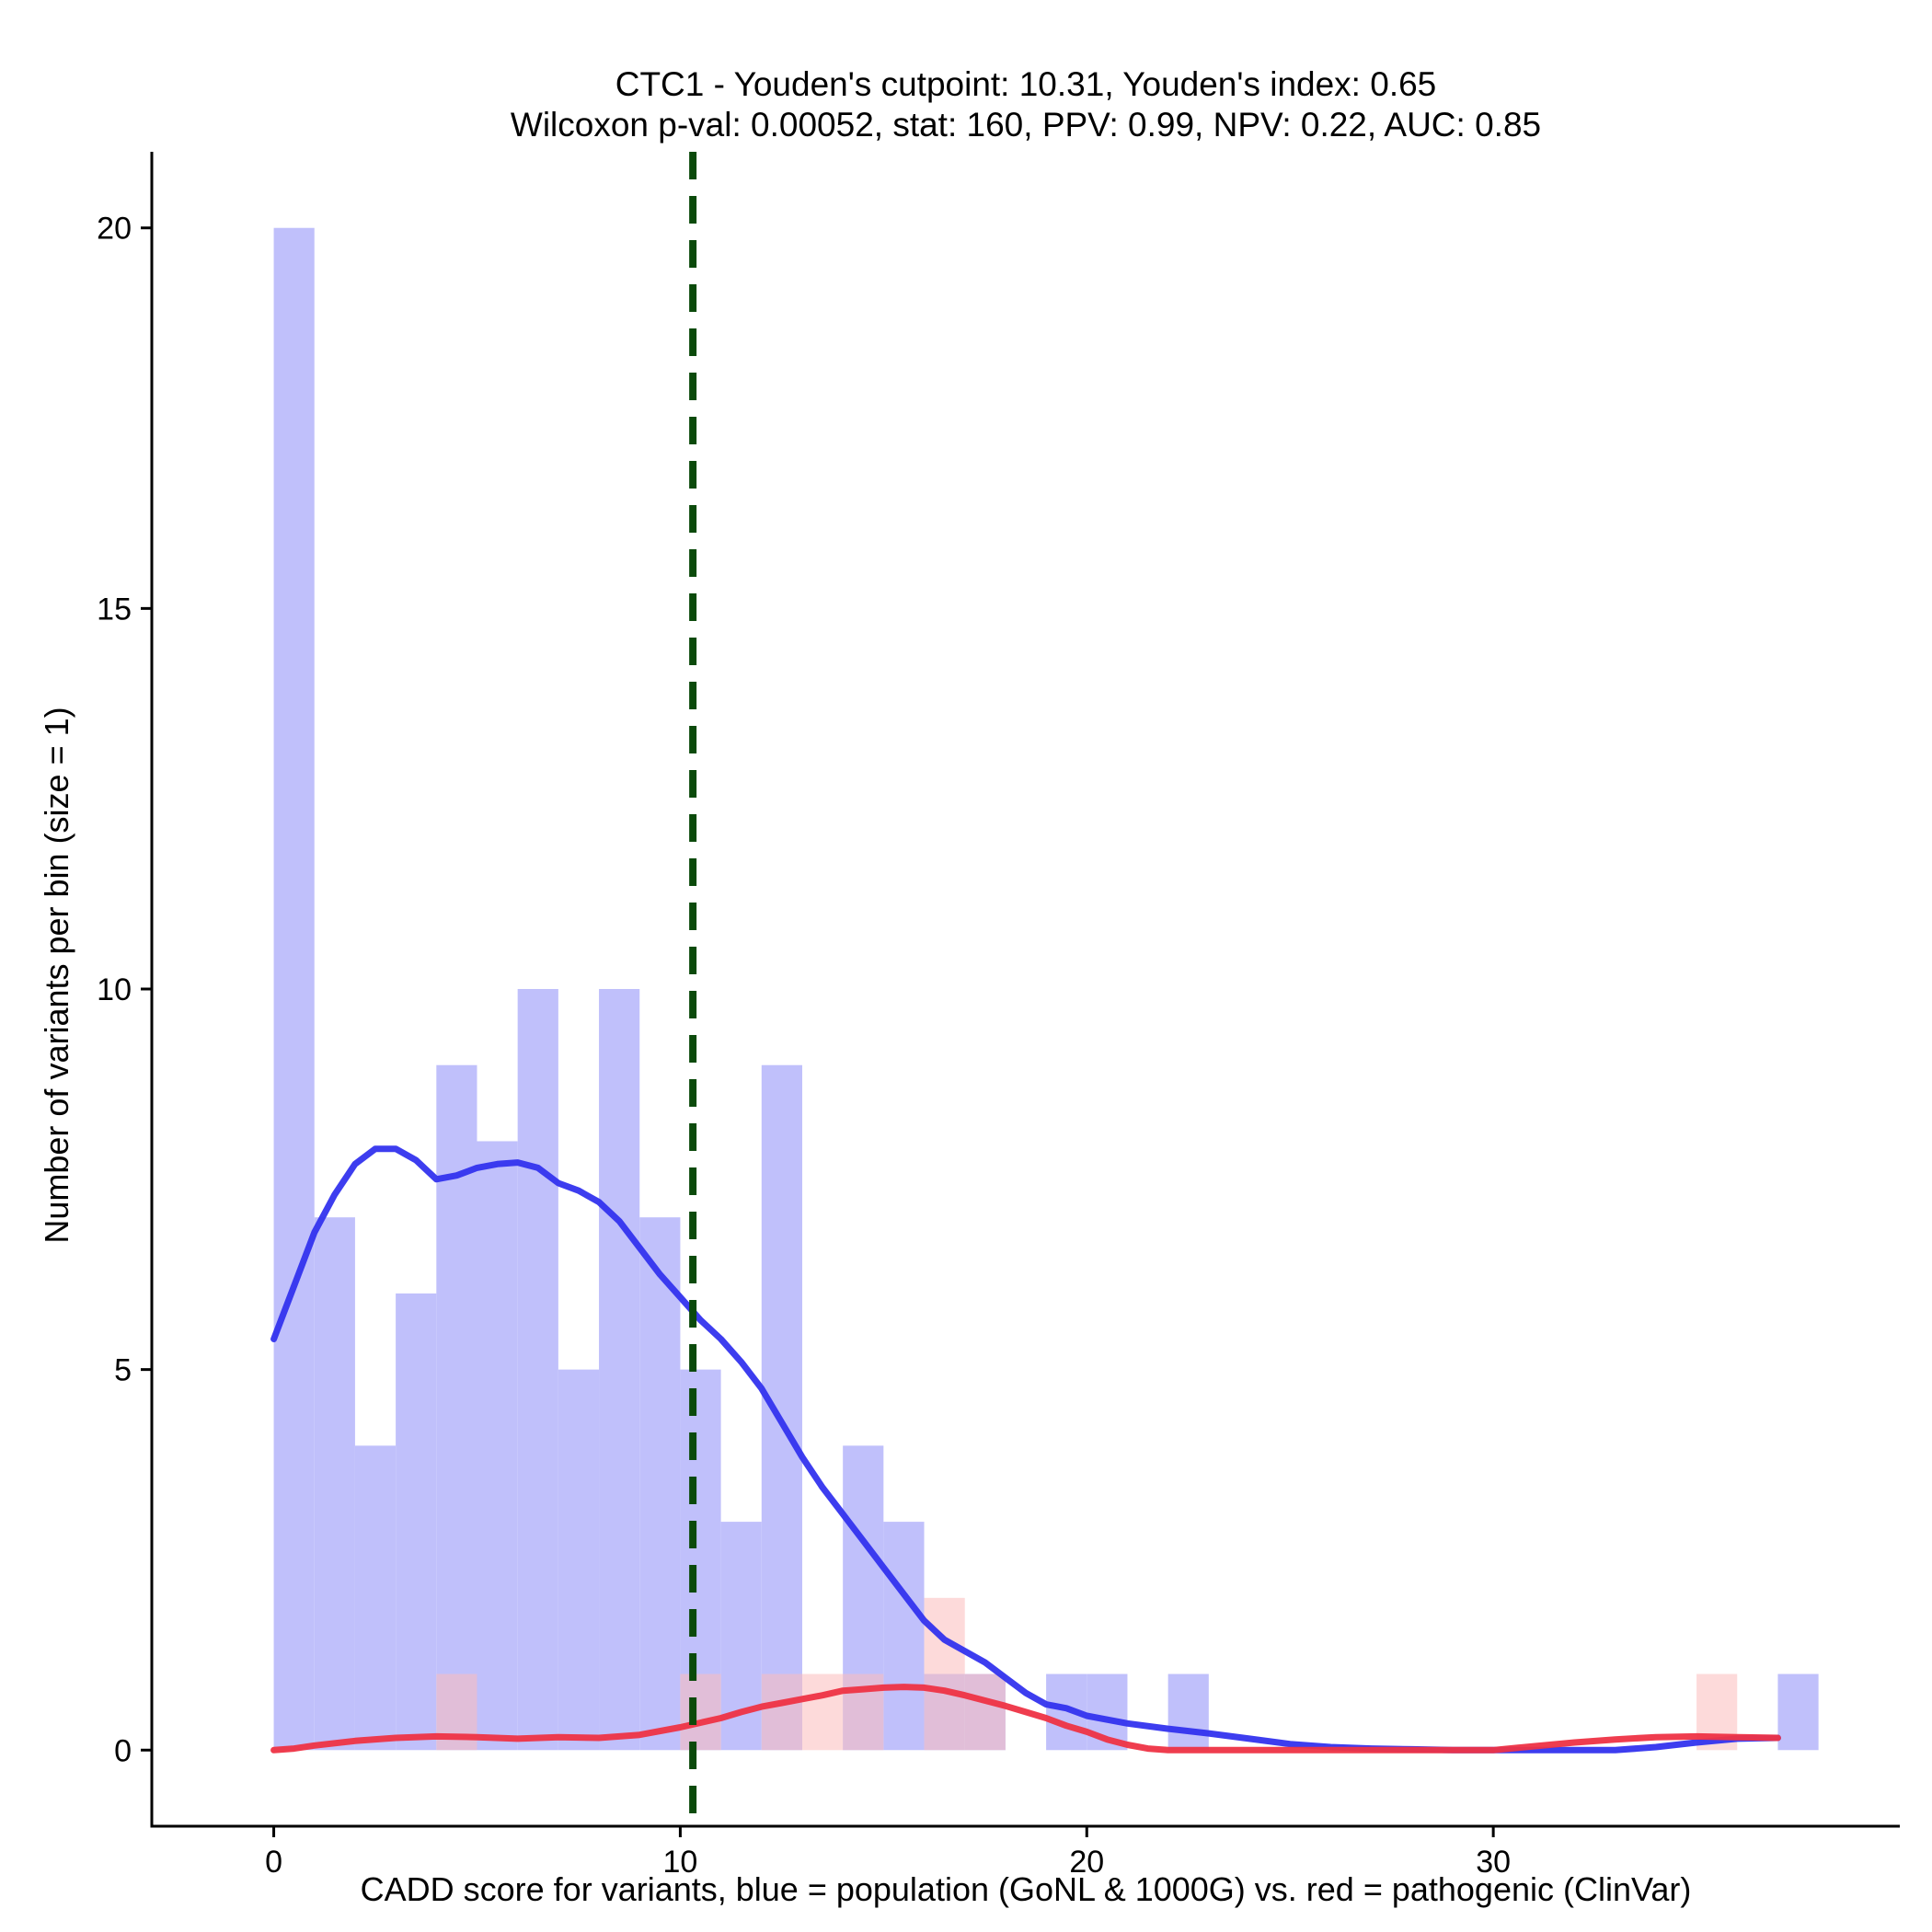 This screenshot has height=1932, width=1932. What do you see at coordinates (114, 609) in the screenshot?
I see `y-tick-label-15: 15` at bounding box center [114, 609].